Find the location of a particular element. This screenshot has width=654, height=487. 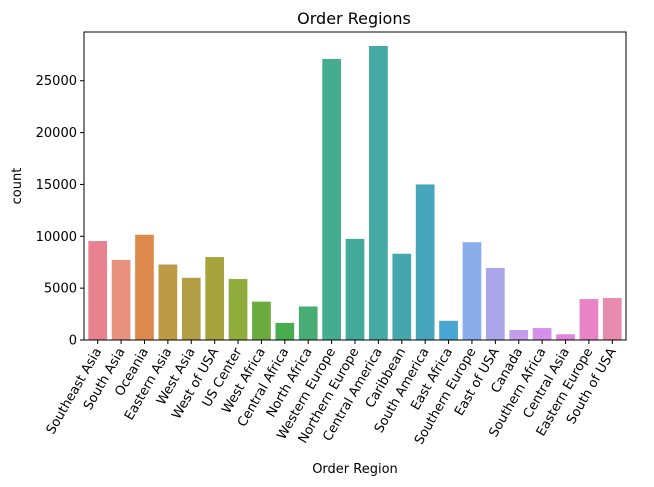

y-tick-label: 5000 is located at coordinates (60, 289).